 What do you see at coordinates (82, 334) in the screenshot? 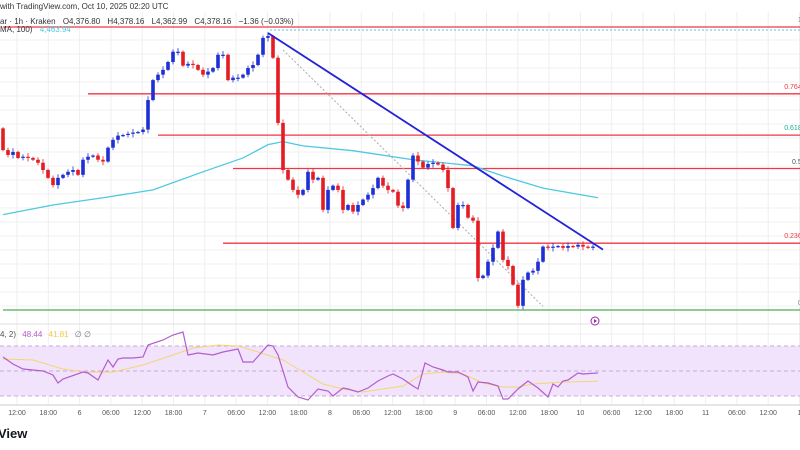
I see `rsi-extra: ∅ ∅` at bounding box center [82, 334].